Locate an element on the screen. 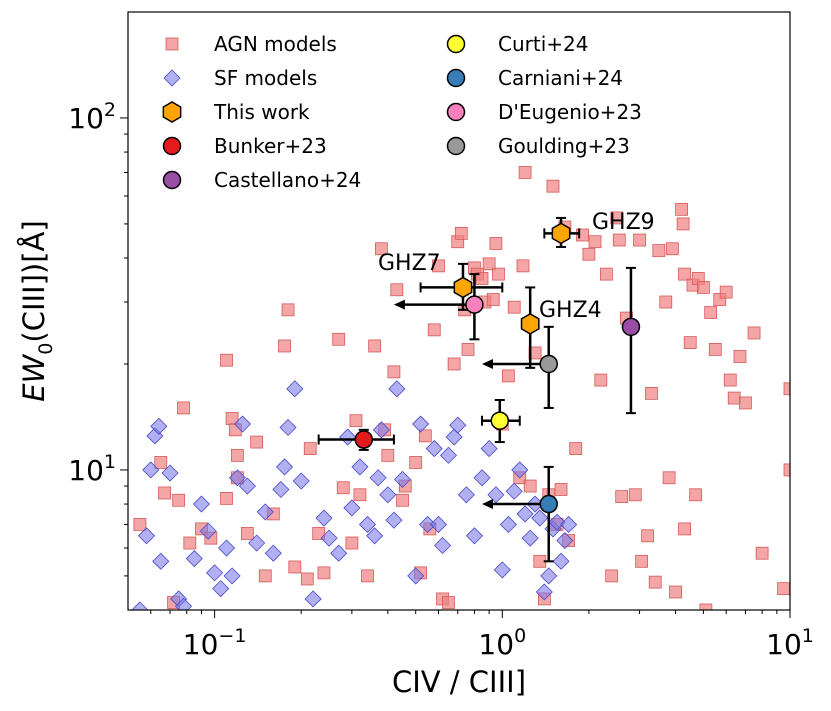  this-work-point-ghz9 is located at coordinates (561, 233).